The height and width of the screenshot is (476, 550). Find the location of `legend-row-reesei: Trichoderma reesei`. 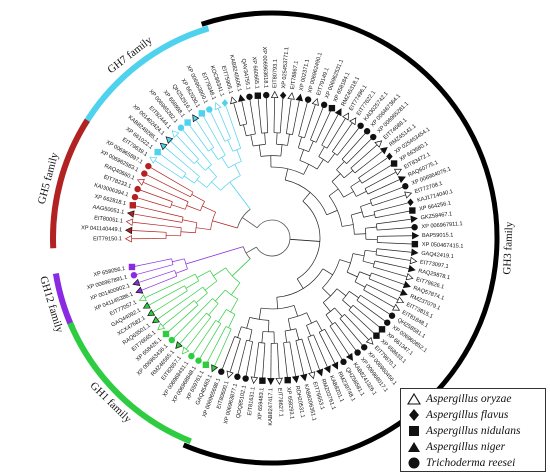

legend-row-reesei: Trichoderma reesei is located at coordinates (473, 463).